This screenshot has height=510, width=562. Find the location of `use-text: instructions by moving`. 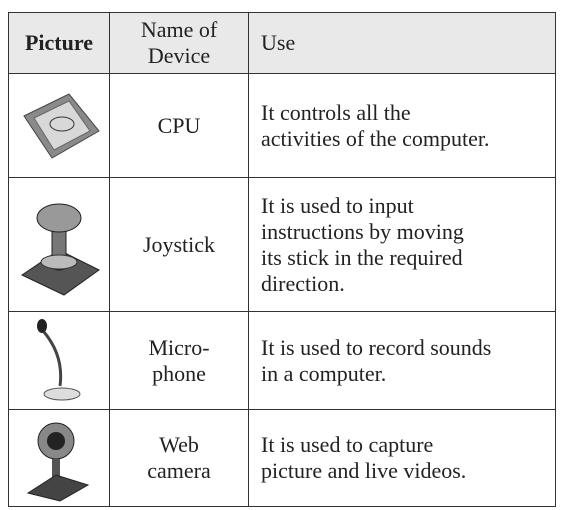

use-text: instructions by moving is located at coordinates (362, 231).